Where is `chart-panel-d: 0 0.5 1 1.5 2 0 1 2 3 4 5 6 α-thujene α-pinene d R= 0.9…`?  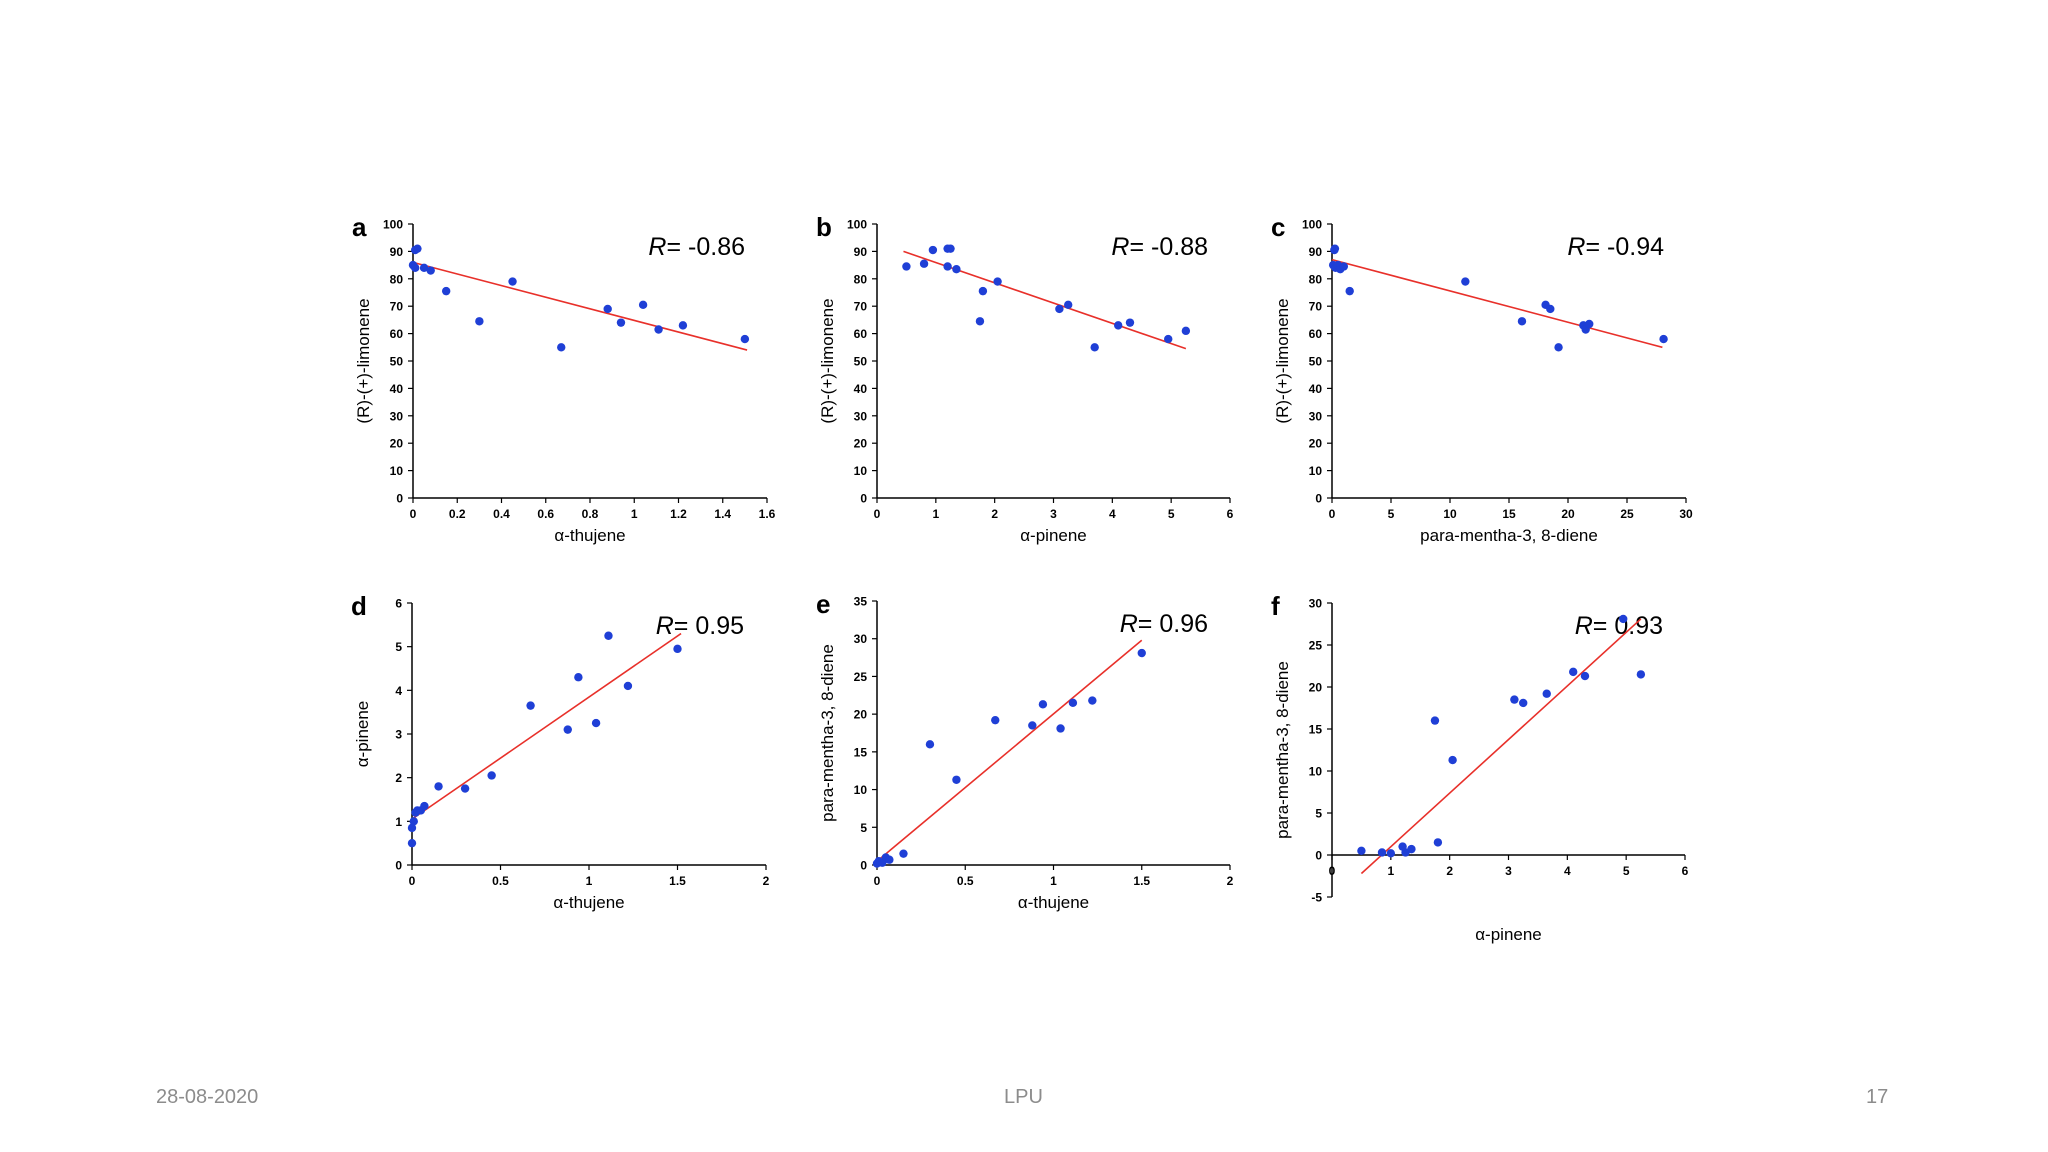
chart-panel-d: 0 0.5 1 1.5 2 0 1 2 3 4 5 6 α-thujene α-pinene d R= 0.9… is located at coordinates (560, 751).